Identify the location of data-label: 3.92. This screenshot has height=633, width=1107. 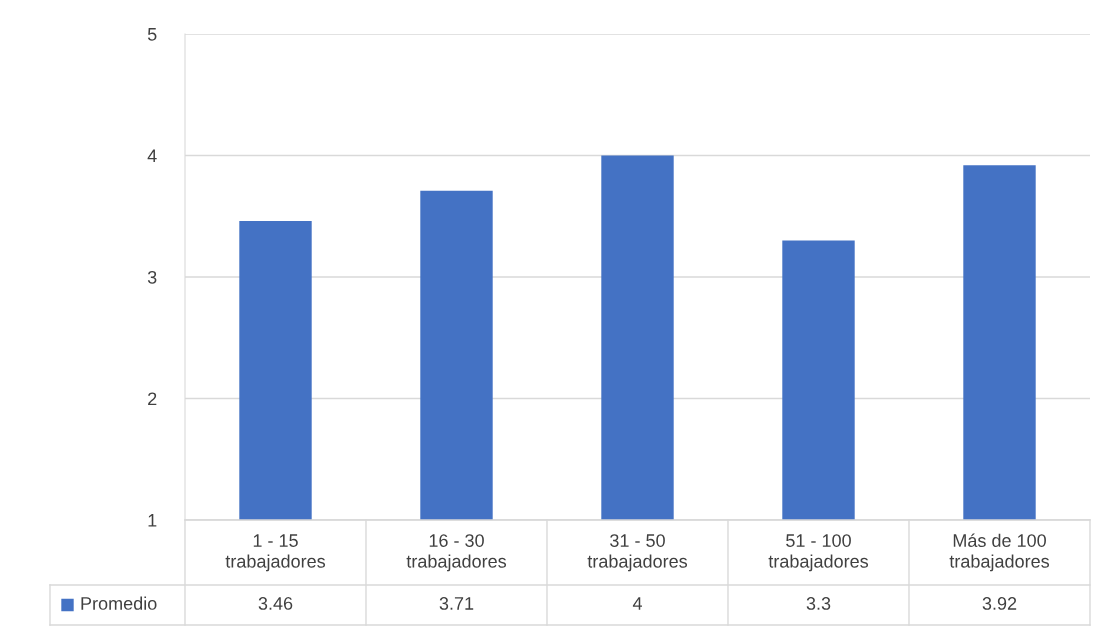
(999, 603).